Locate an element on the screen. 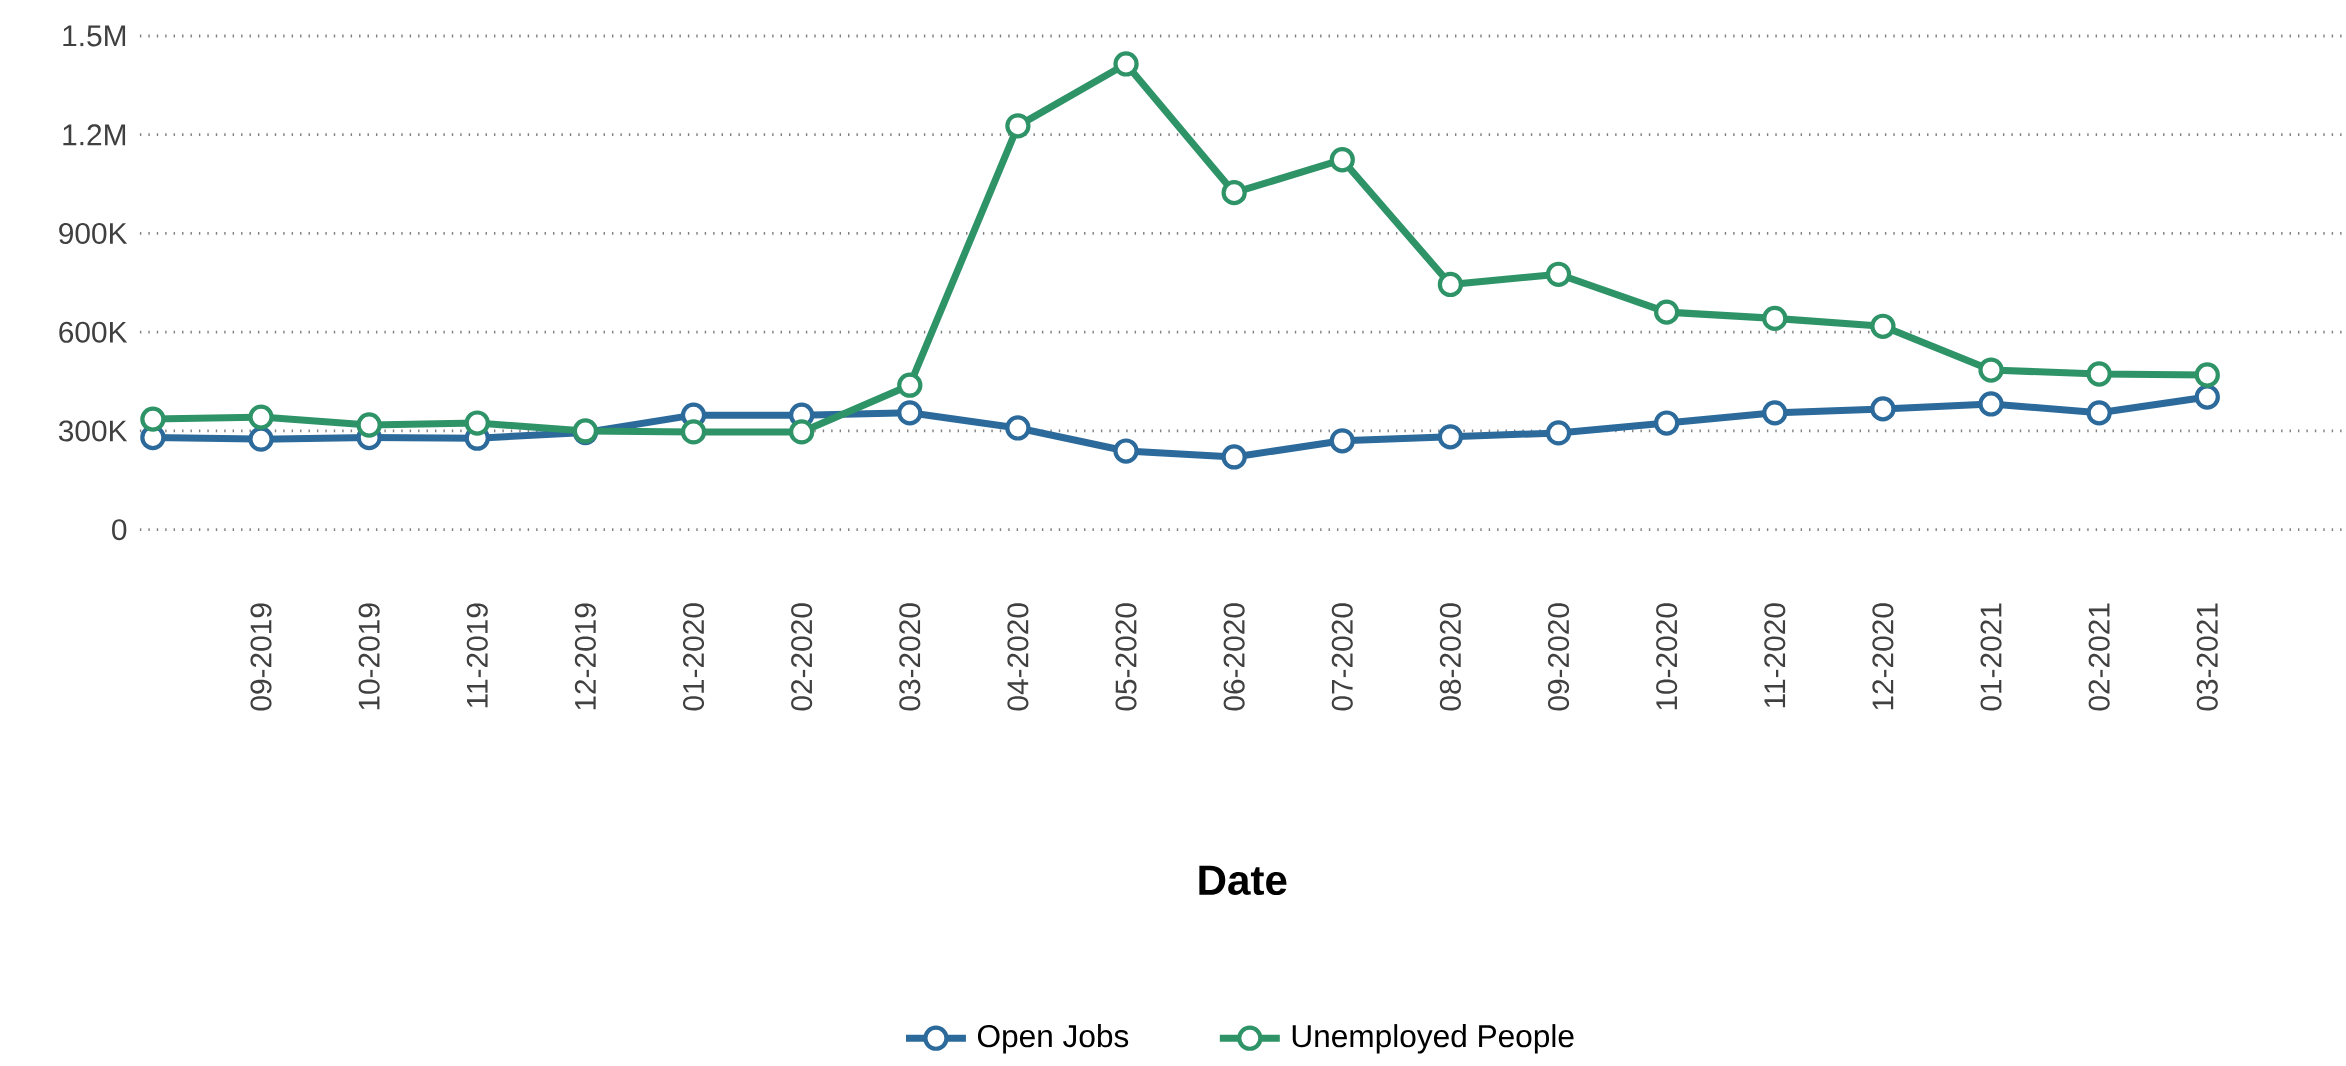 The image size is (2346, 1066). y-tick-label: 0 is located at coordinates (119, 529).